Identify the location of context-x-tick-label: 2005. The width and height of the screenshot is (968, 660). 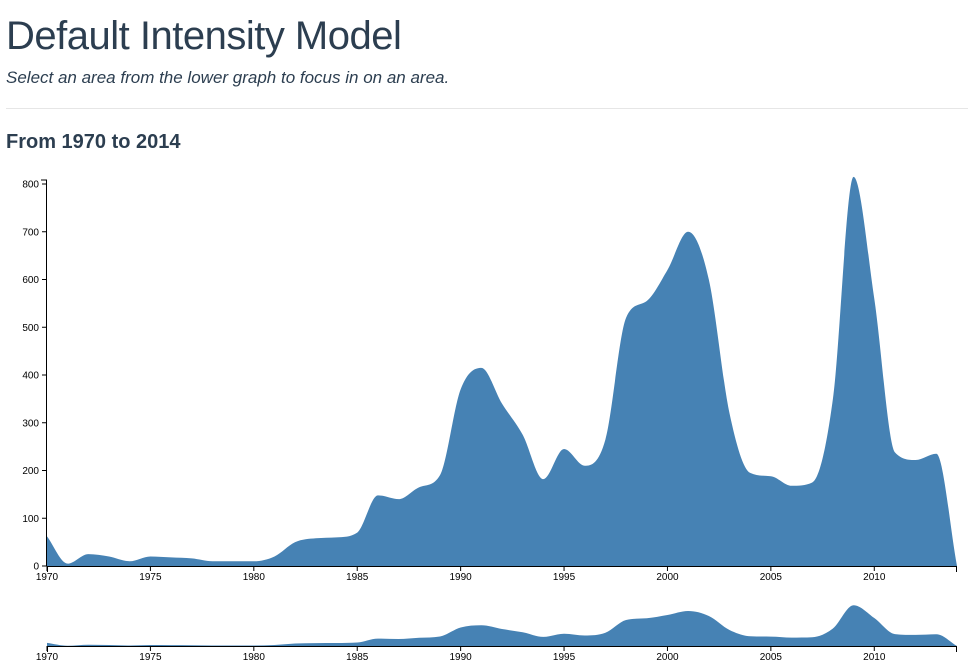
(771, 656).